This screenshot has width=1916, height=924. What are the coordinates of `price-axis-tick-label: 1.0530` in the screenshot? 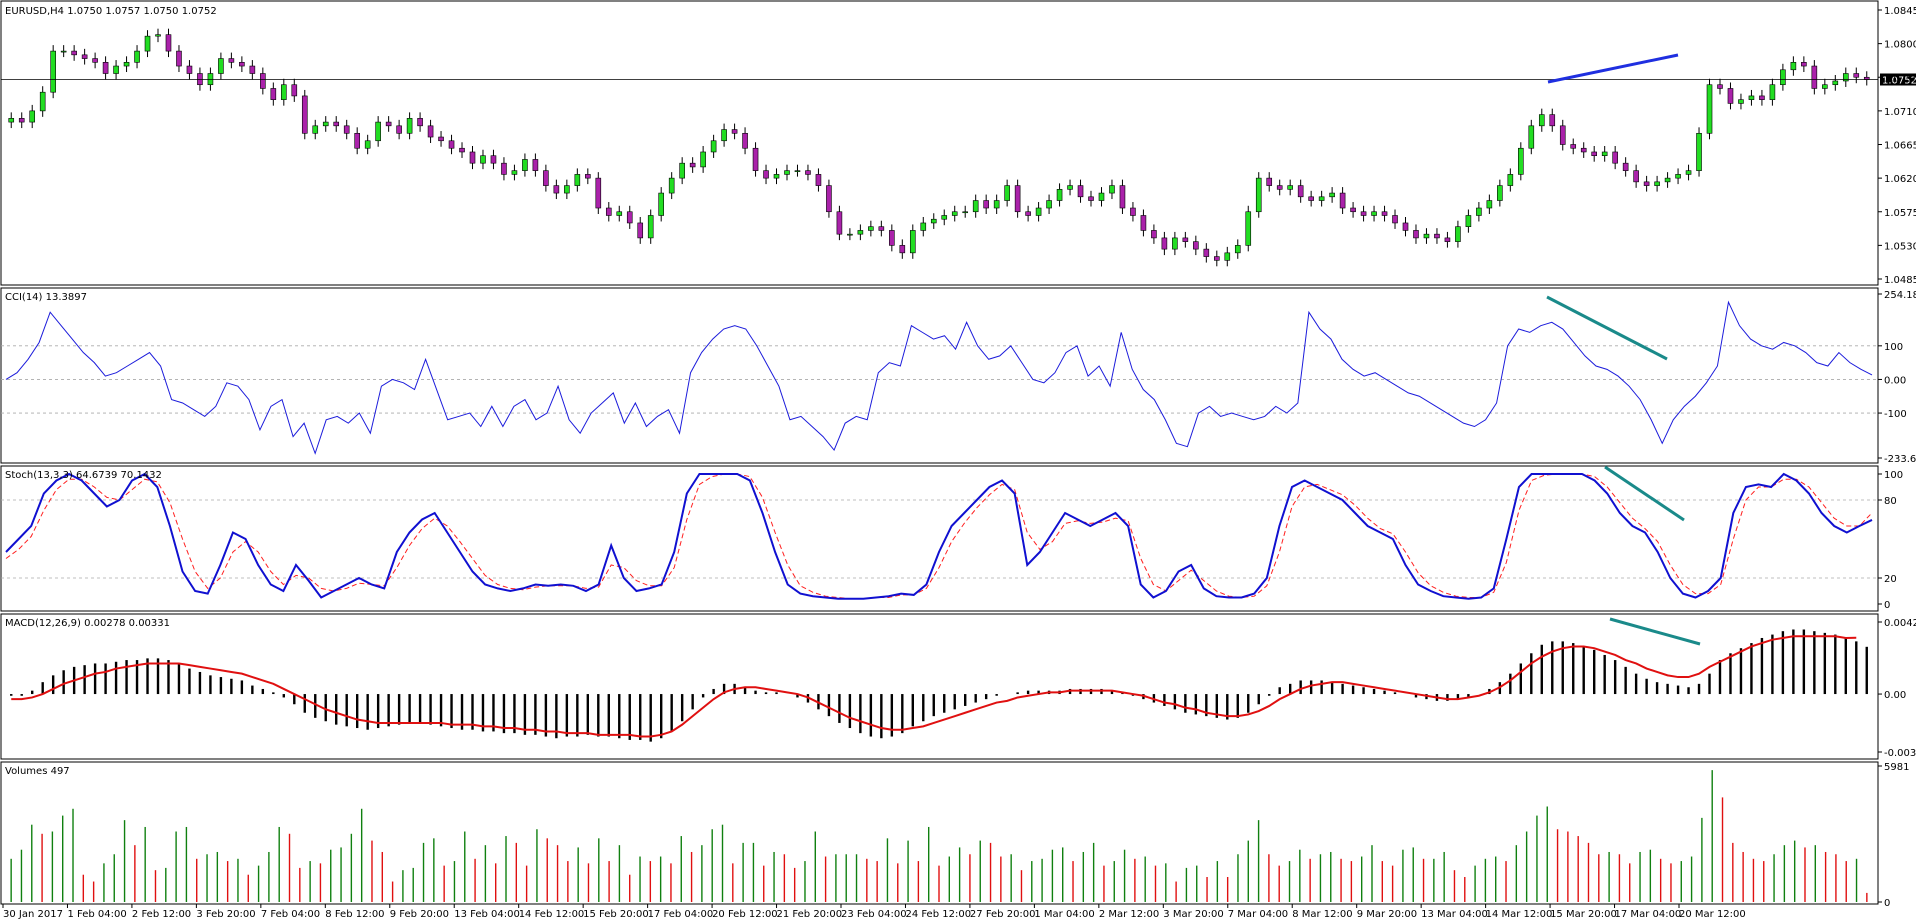 It's located at (1900, 246).